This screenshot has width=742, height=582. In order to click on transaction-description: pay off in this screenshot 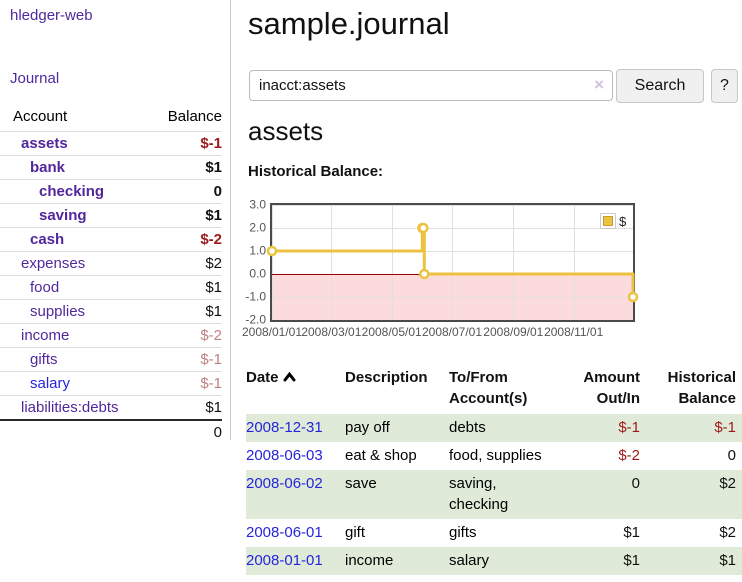, I will do `click(367, 427)`.